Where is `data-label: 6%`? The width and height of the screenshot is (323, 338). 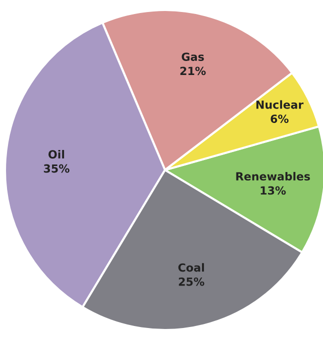 data-label: 6% is located at coordinates (279, 118).